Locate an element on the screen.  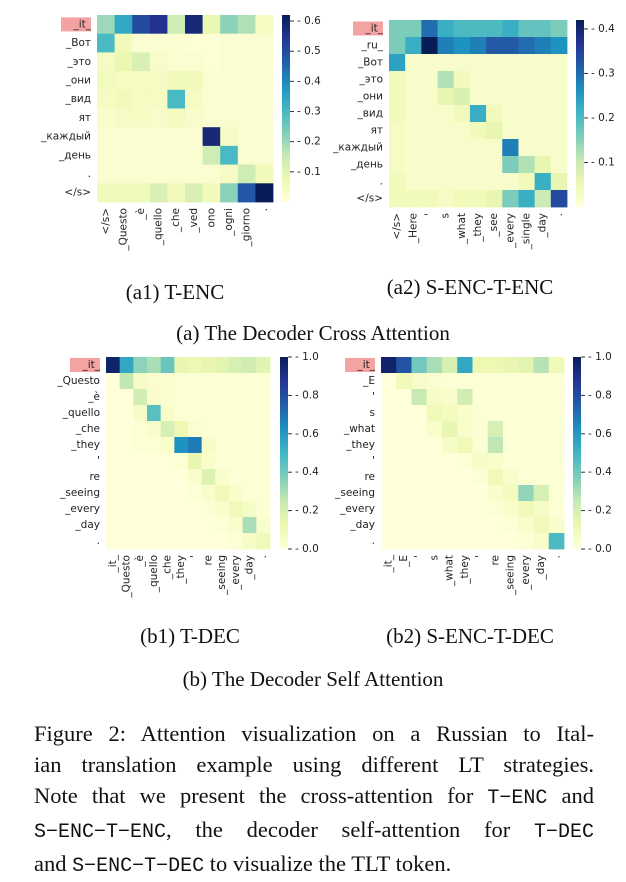
y-tick-label-punct: _è is located at coordinates (93, 397).